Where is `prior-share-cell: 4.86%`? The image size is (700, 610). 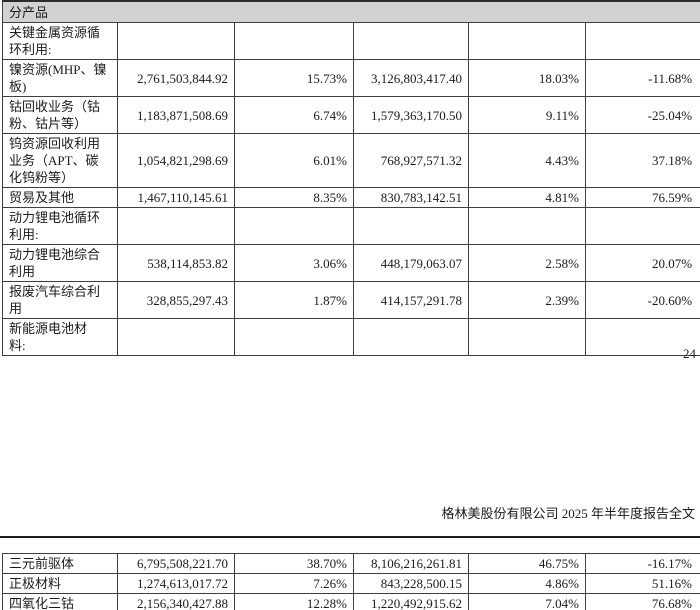 prior-share-cell: 4.86% is located at coordinates (527, 583).